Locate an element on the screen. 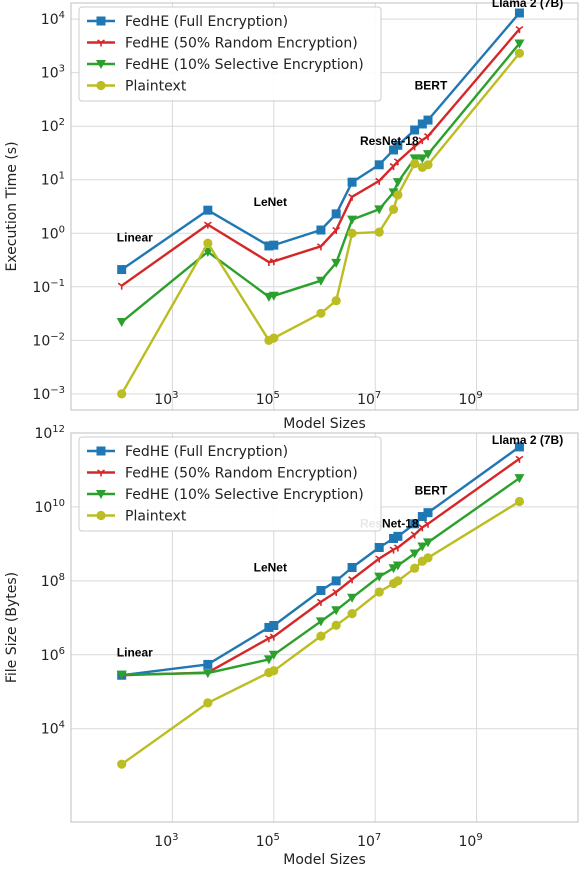 The width and height of the screenshot is (585, 870). y-tick-label: 10⁴ is located at coordinates (53, 19).